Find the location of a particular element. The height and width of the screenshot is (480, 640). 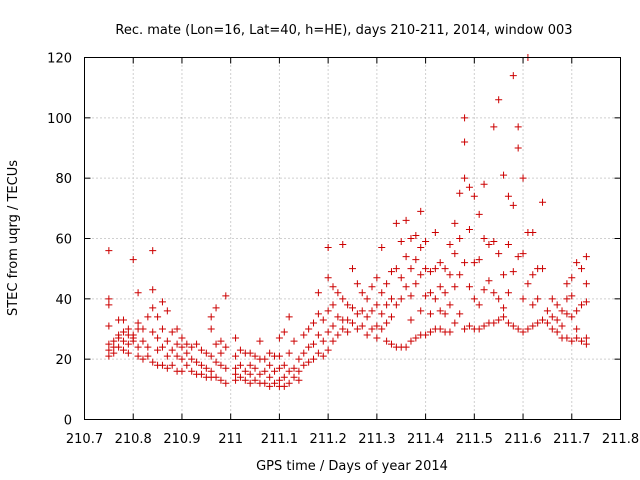

x-tick-label: 210.8 is located at coordinates (133, 439).